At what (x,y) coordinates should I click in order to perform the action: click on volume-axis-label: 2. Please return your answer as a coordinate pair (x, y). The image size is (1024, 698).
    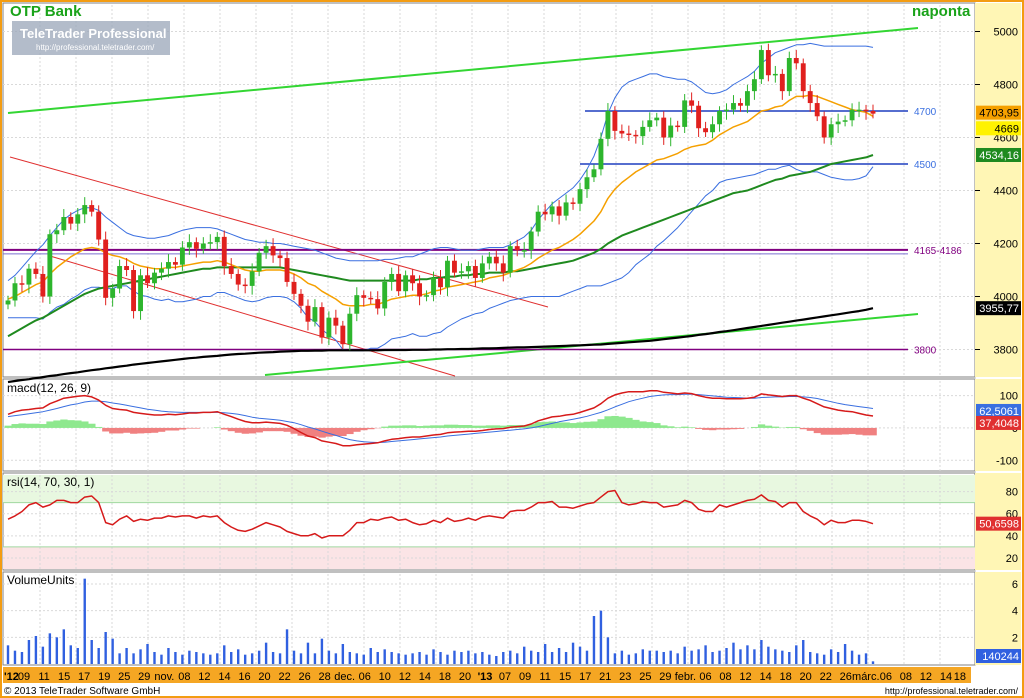
    Looking at the image, I should click on (1015, 638).